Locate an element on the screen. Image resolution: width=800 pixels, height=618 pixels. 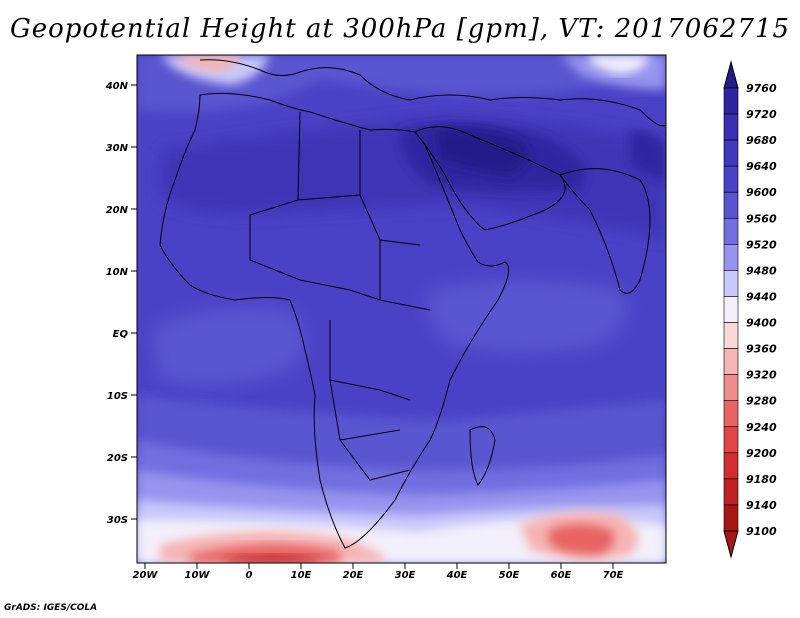
lat-label: 20N is located at coordinates (117, 210).